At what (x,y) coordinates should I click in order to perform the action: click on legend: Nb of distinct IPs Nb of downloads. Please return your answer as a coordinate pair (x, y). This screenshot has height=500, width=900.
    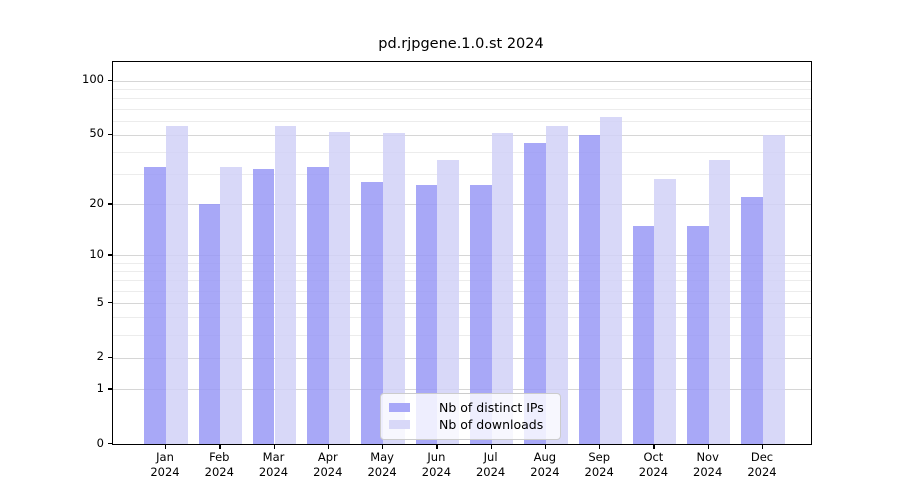
    Looking at the image, I should click on (470, 416).